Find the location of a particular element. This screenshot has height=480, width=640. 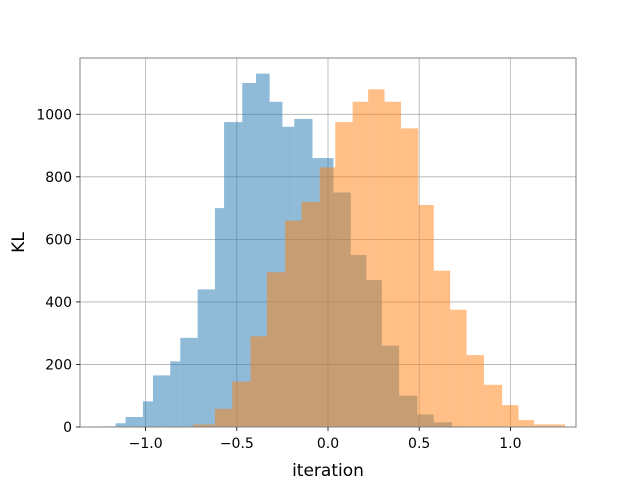

y-tick-label: 1000 is located at coordinates (54, 115).